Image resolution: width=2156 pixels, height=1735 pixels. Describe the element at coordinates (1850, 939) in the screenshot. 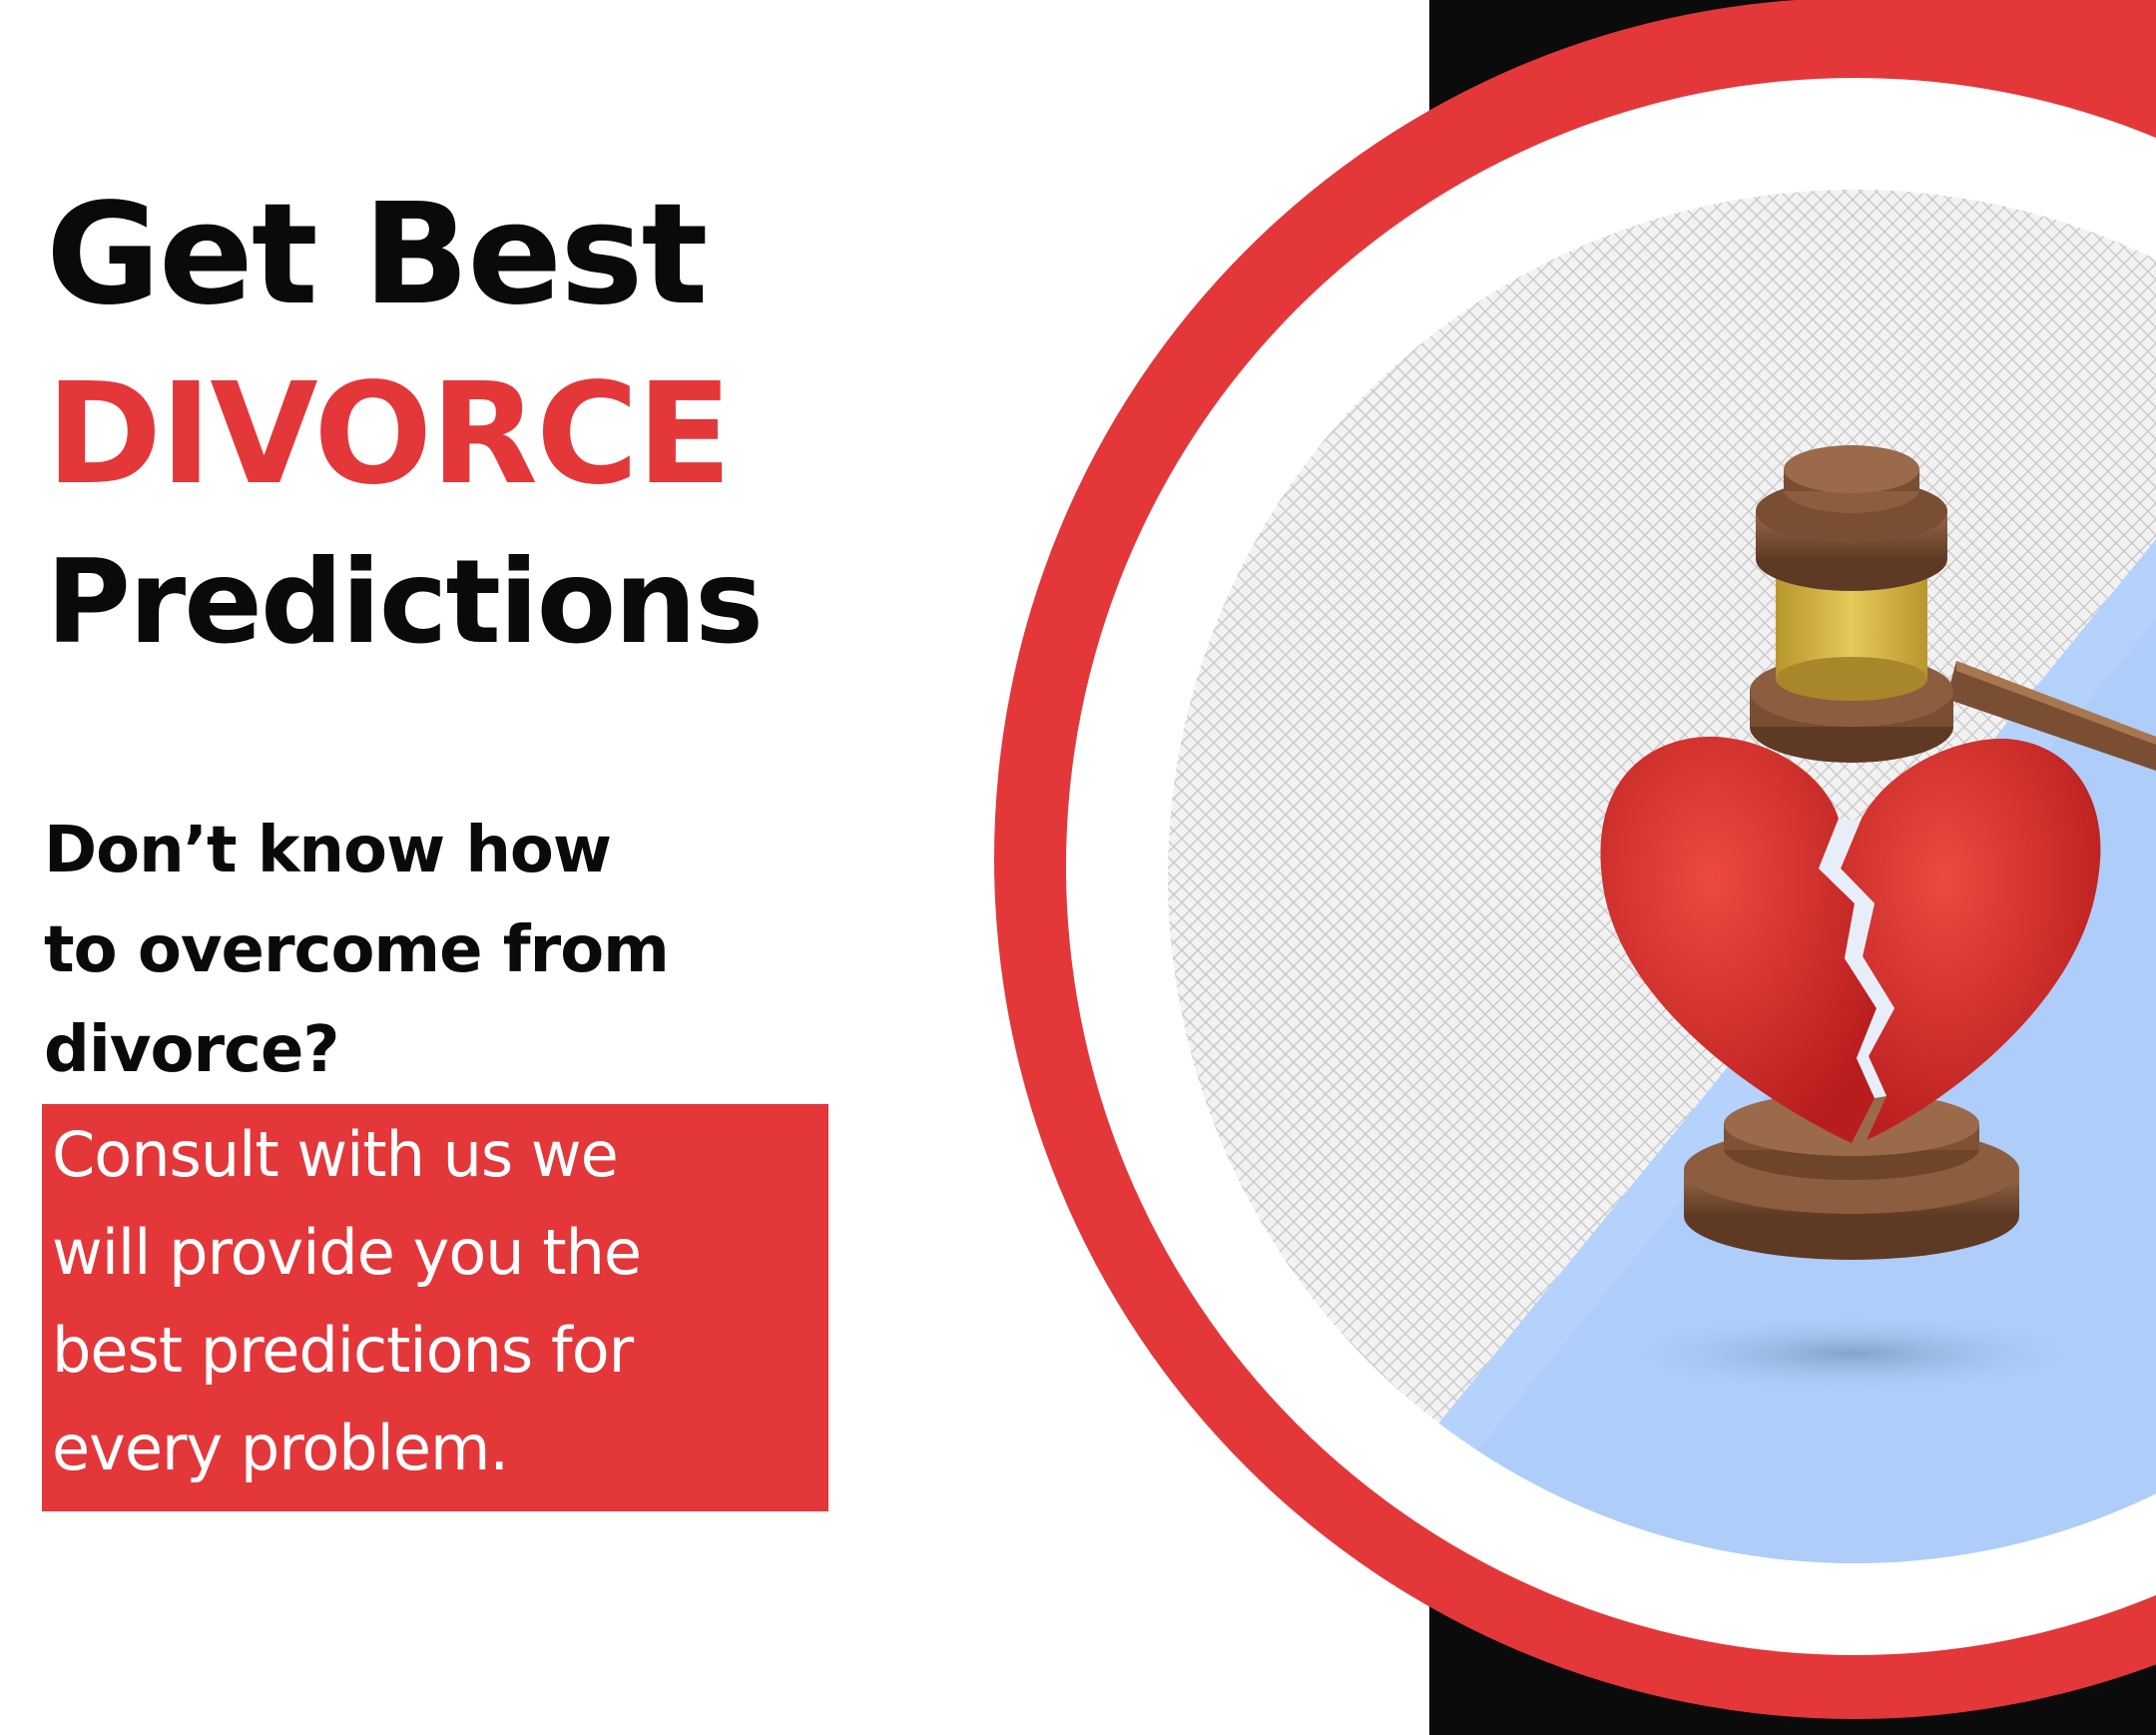

I see `broken-heart-icon` at that location.